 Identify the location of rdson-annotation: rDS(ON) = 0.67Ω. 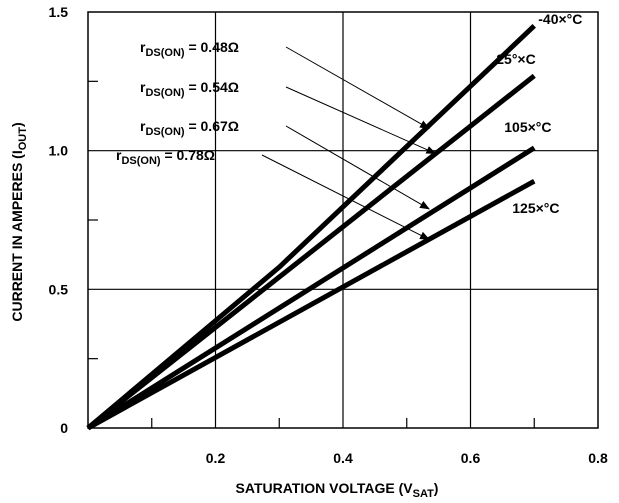
(285, 164).